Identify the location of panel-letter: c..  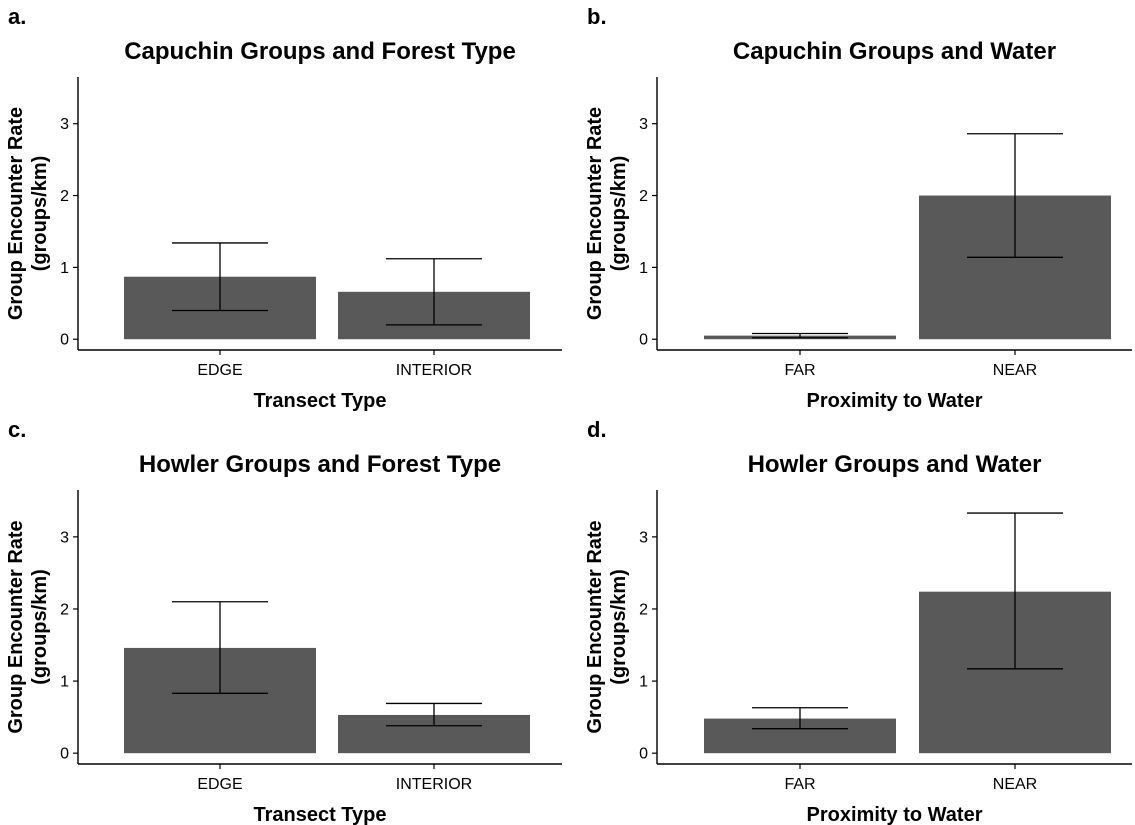
(17, 429).